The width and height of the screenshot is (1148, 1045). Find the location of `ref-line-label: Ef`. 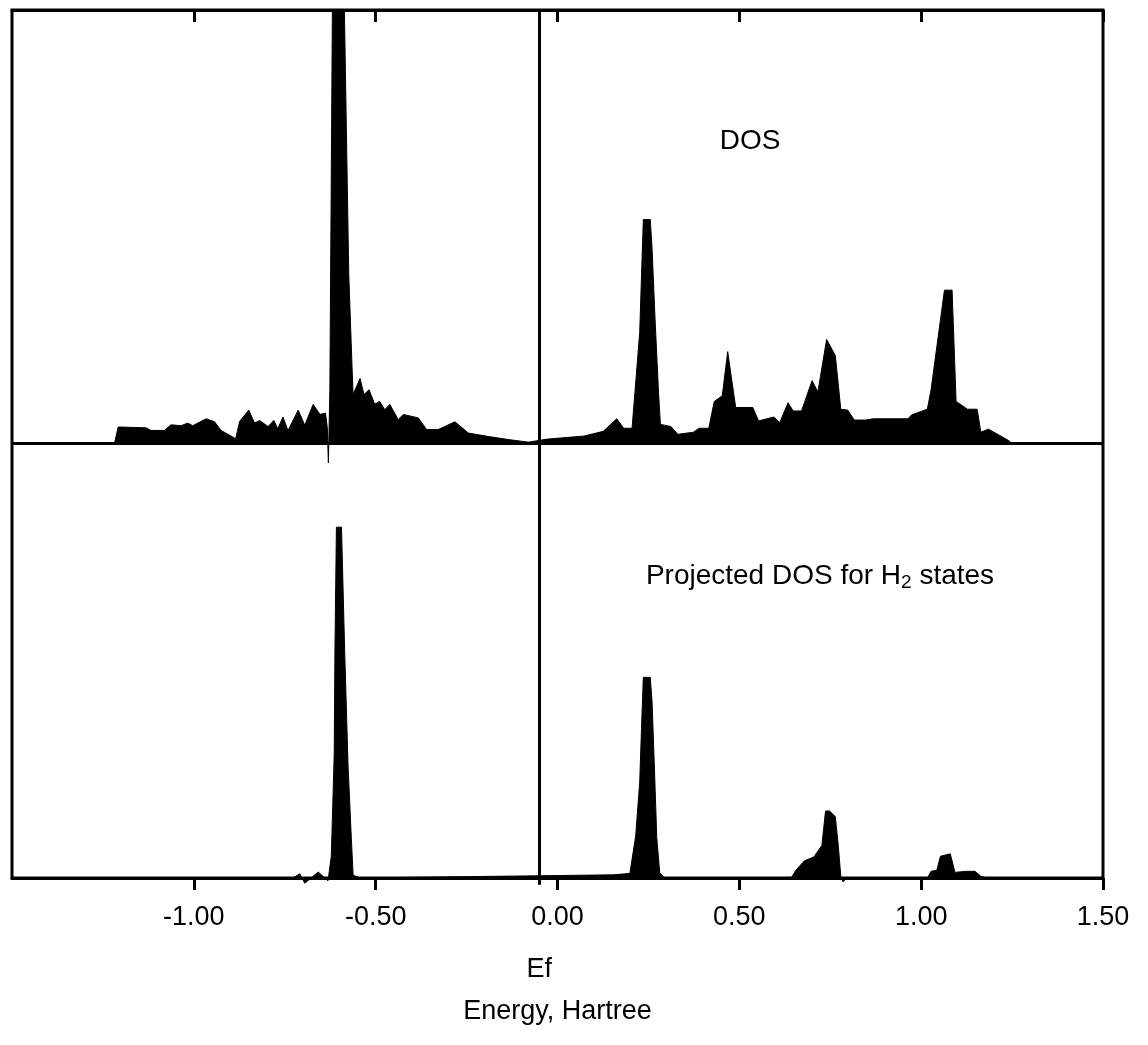

ref-line-label: Ef is located at coordinates (539, 968).